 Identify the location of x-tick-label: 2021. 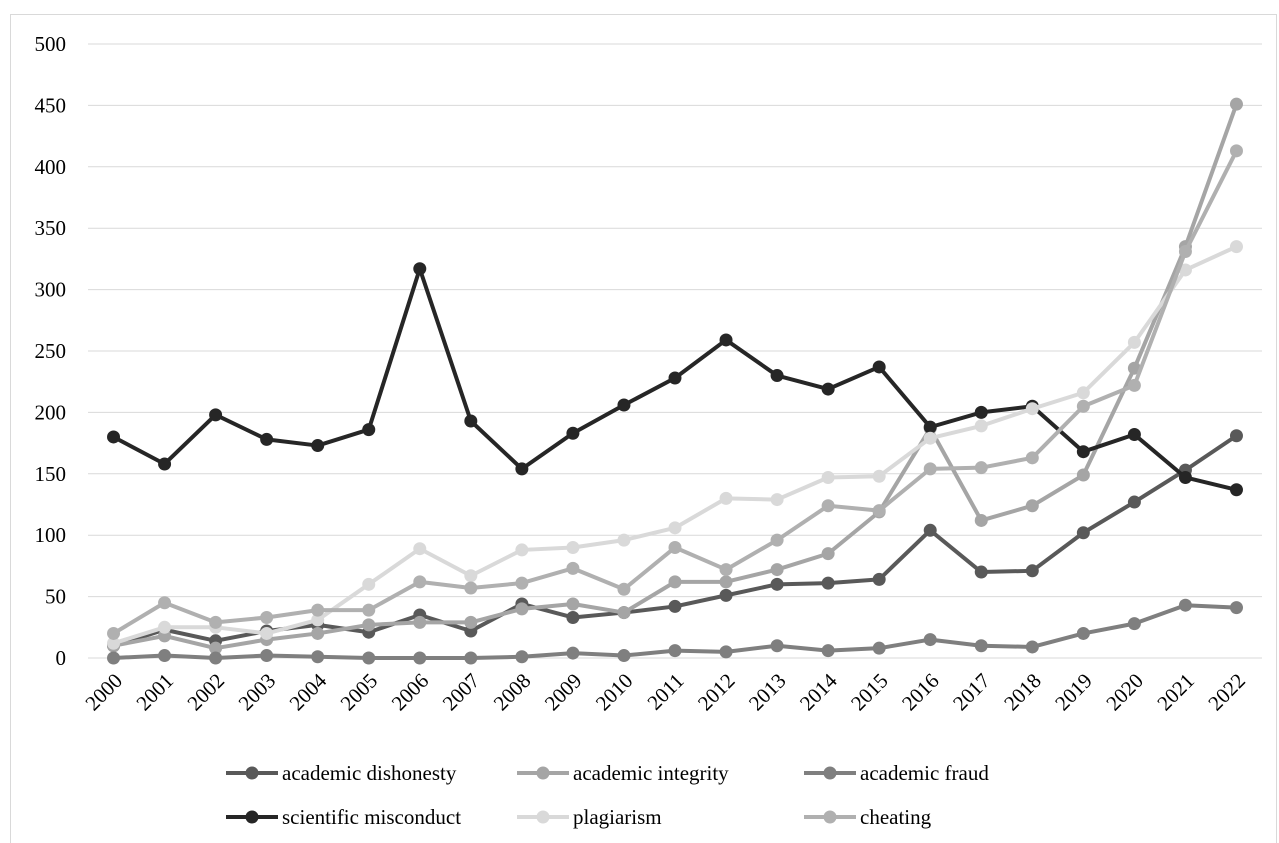
(1175, 692).